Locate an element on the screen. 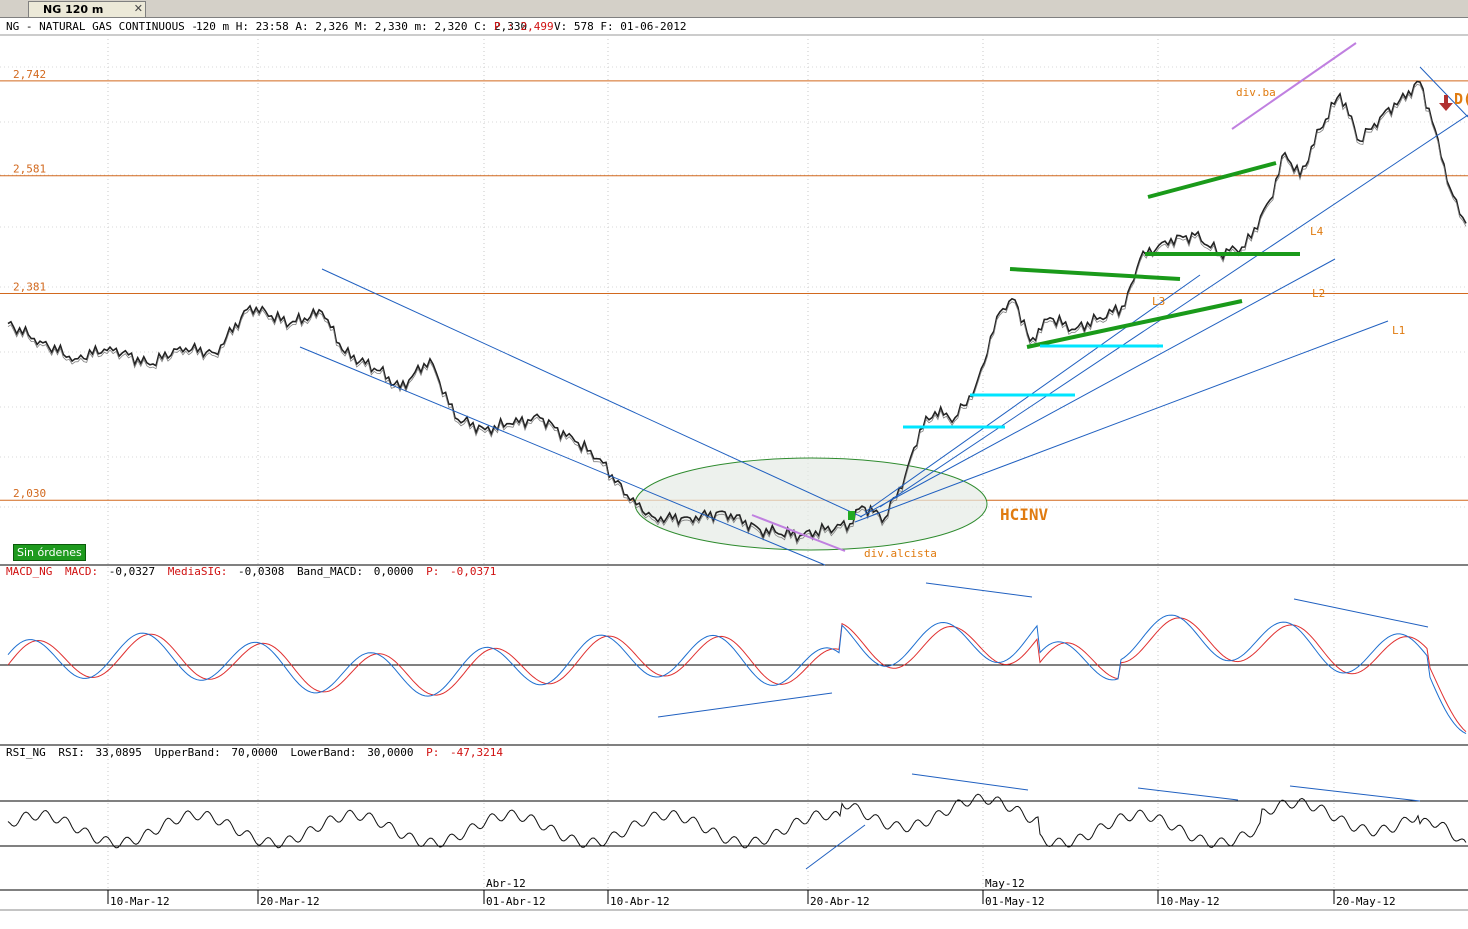 This screenshot has width=1468, height=929. triangle-top-line is located at coordinates (1095, 274).